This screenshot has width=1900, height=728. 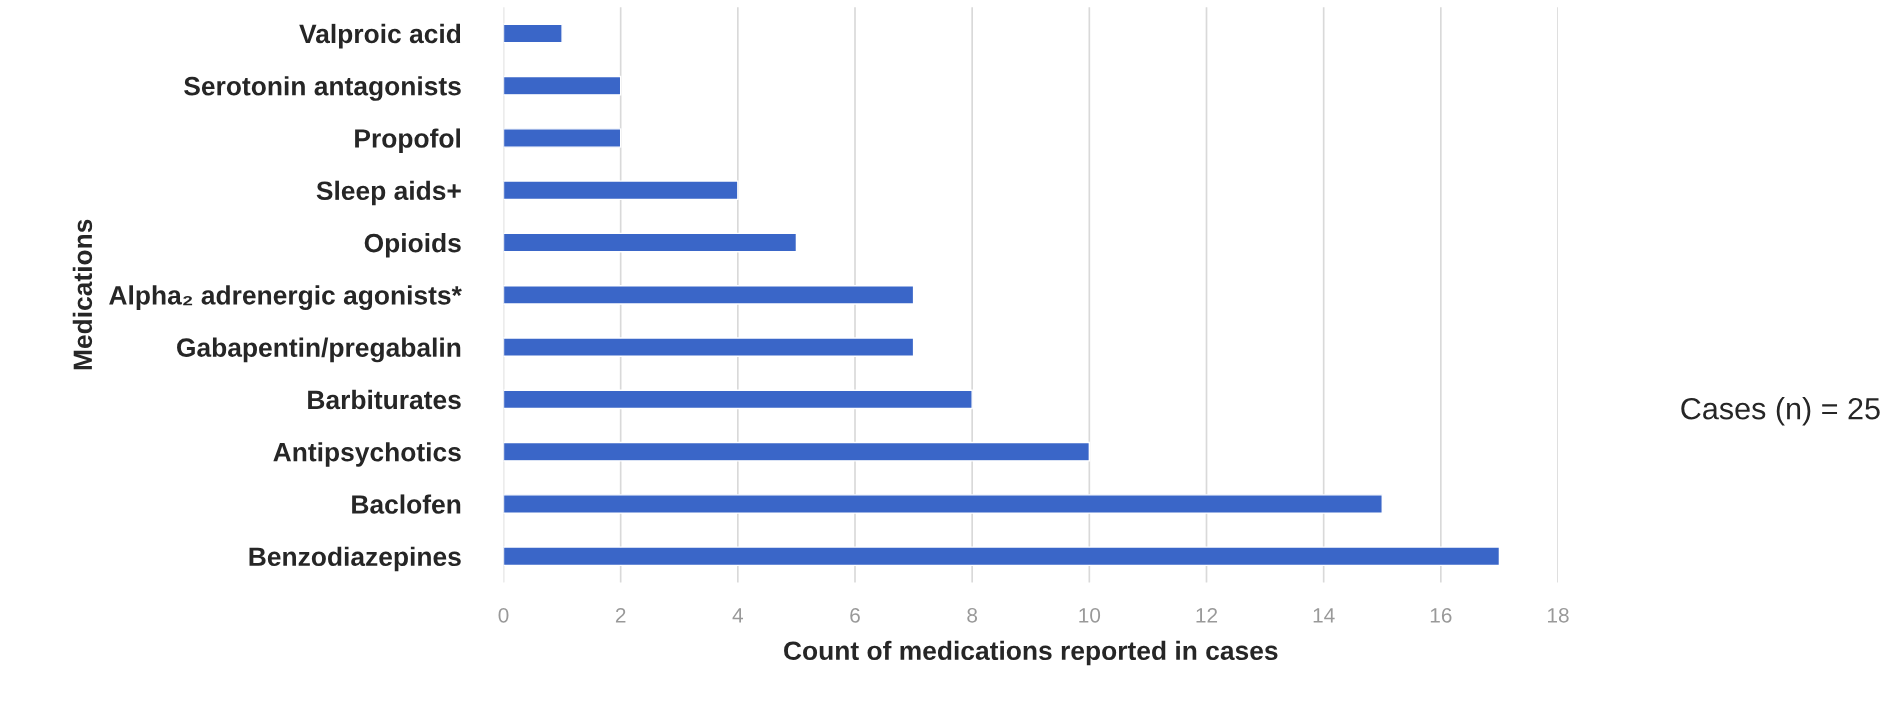 I want to click on y-tick-label: Opioids, so click(x=412, y=245).